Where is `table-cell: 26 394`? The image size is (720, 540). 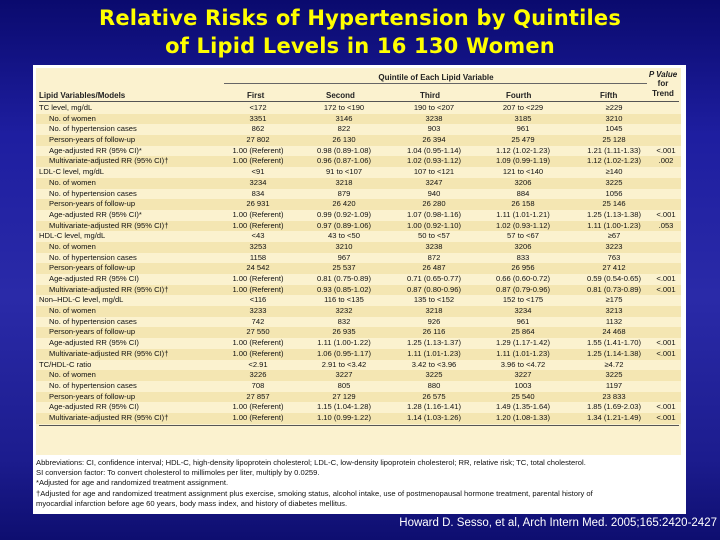
table-cell: 26 394 is located at coordinates (434, 140).